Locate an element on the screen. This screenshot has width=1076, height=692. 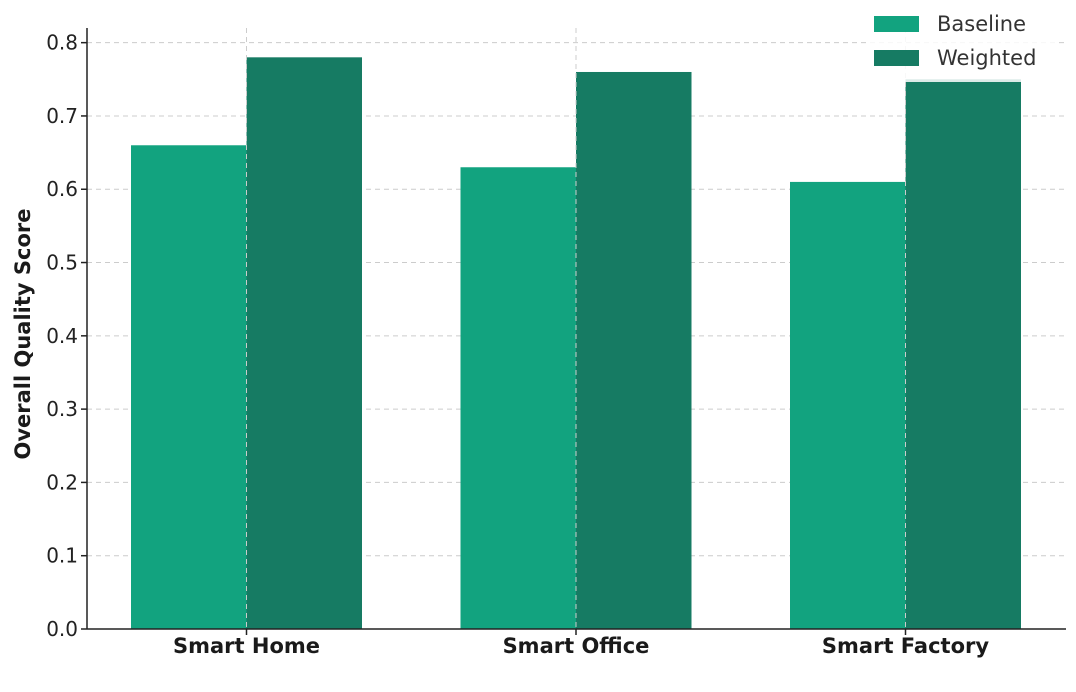
y-tick-label: 0.5 is located at coordinates (62, 263).